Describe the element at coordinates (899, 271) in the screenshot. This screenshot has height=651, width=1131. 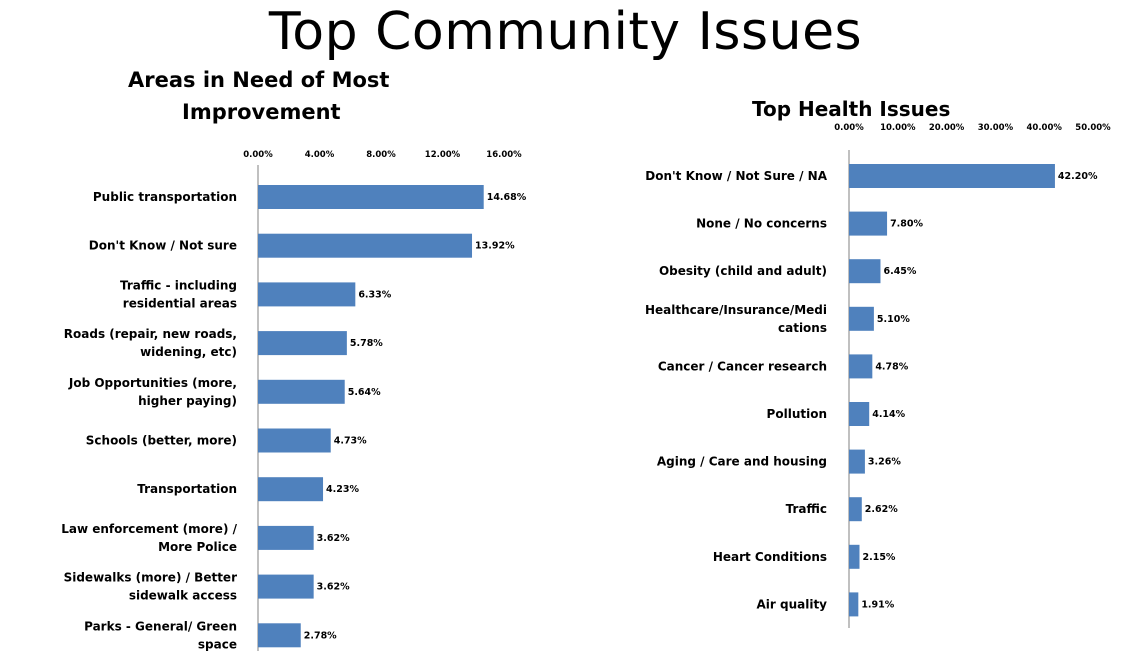
I see `right-data-label: 6.45%` at that location.